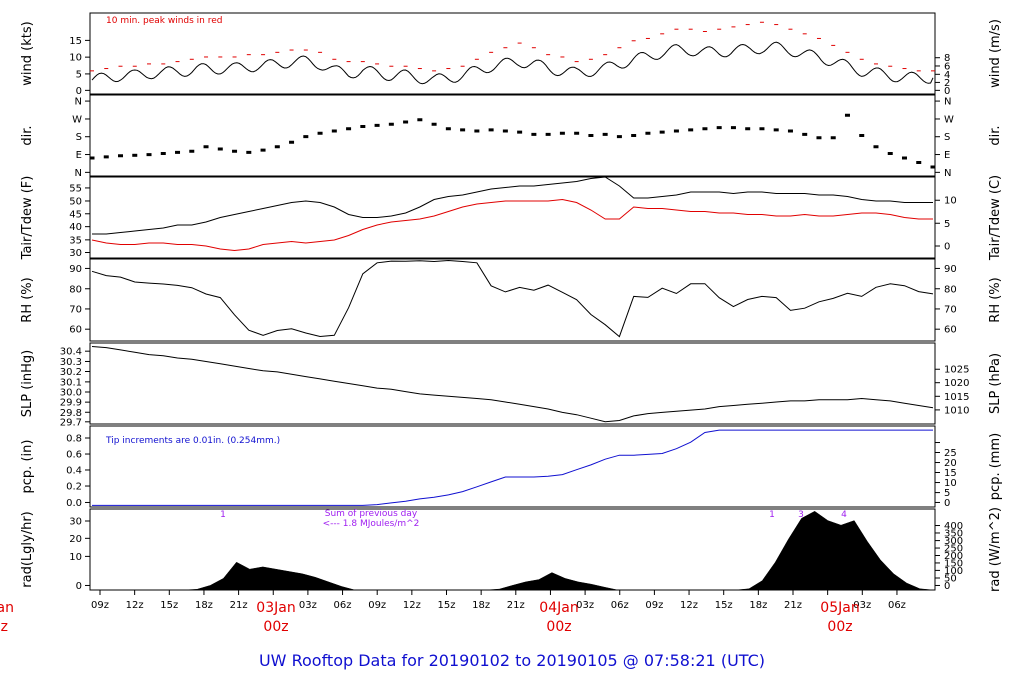  I want to click on ytick-label-left: 90, so click(75, 269).